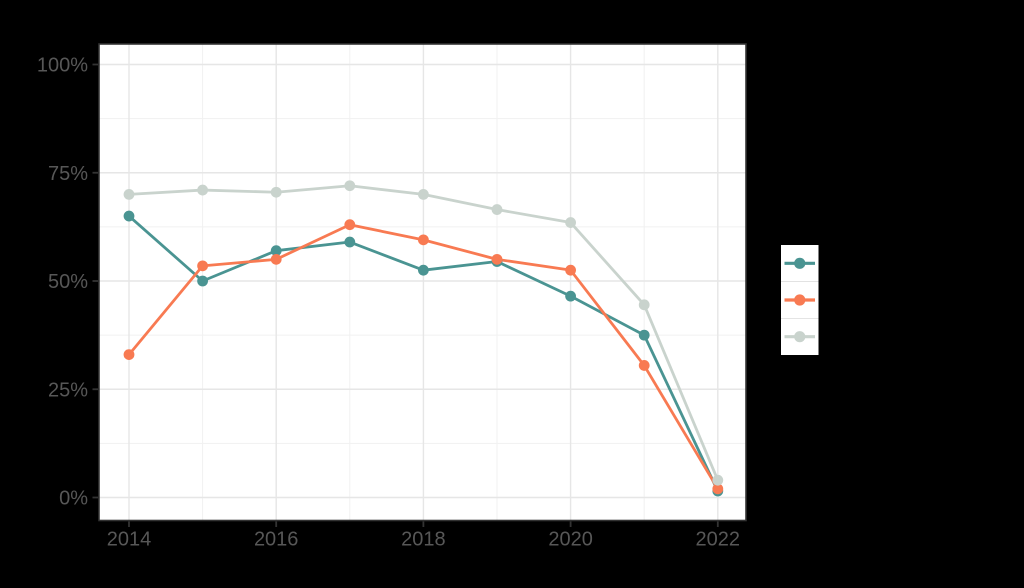  What do you see at coordinates (800, 263) in the screenshot?
I see `series-teal-legend-point` at bounding box center [800, 263].